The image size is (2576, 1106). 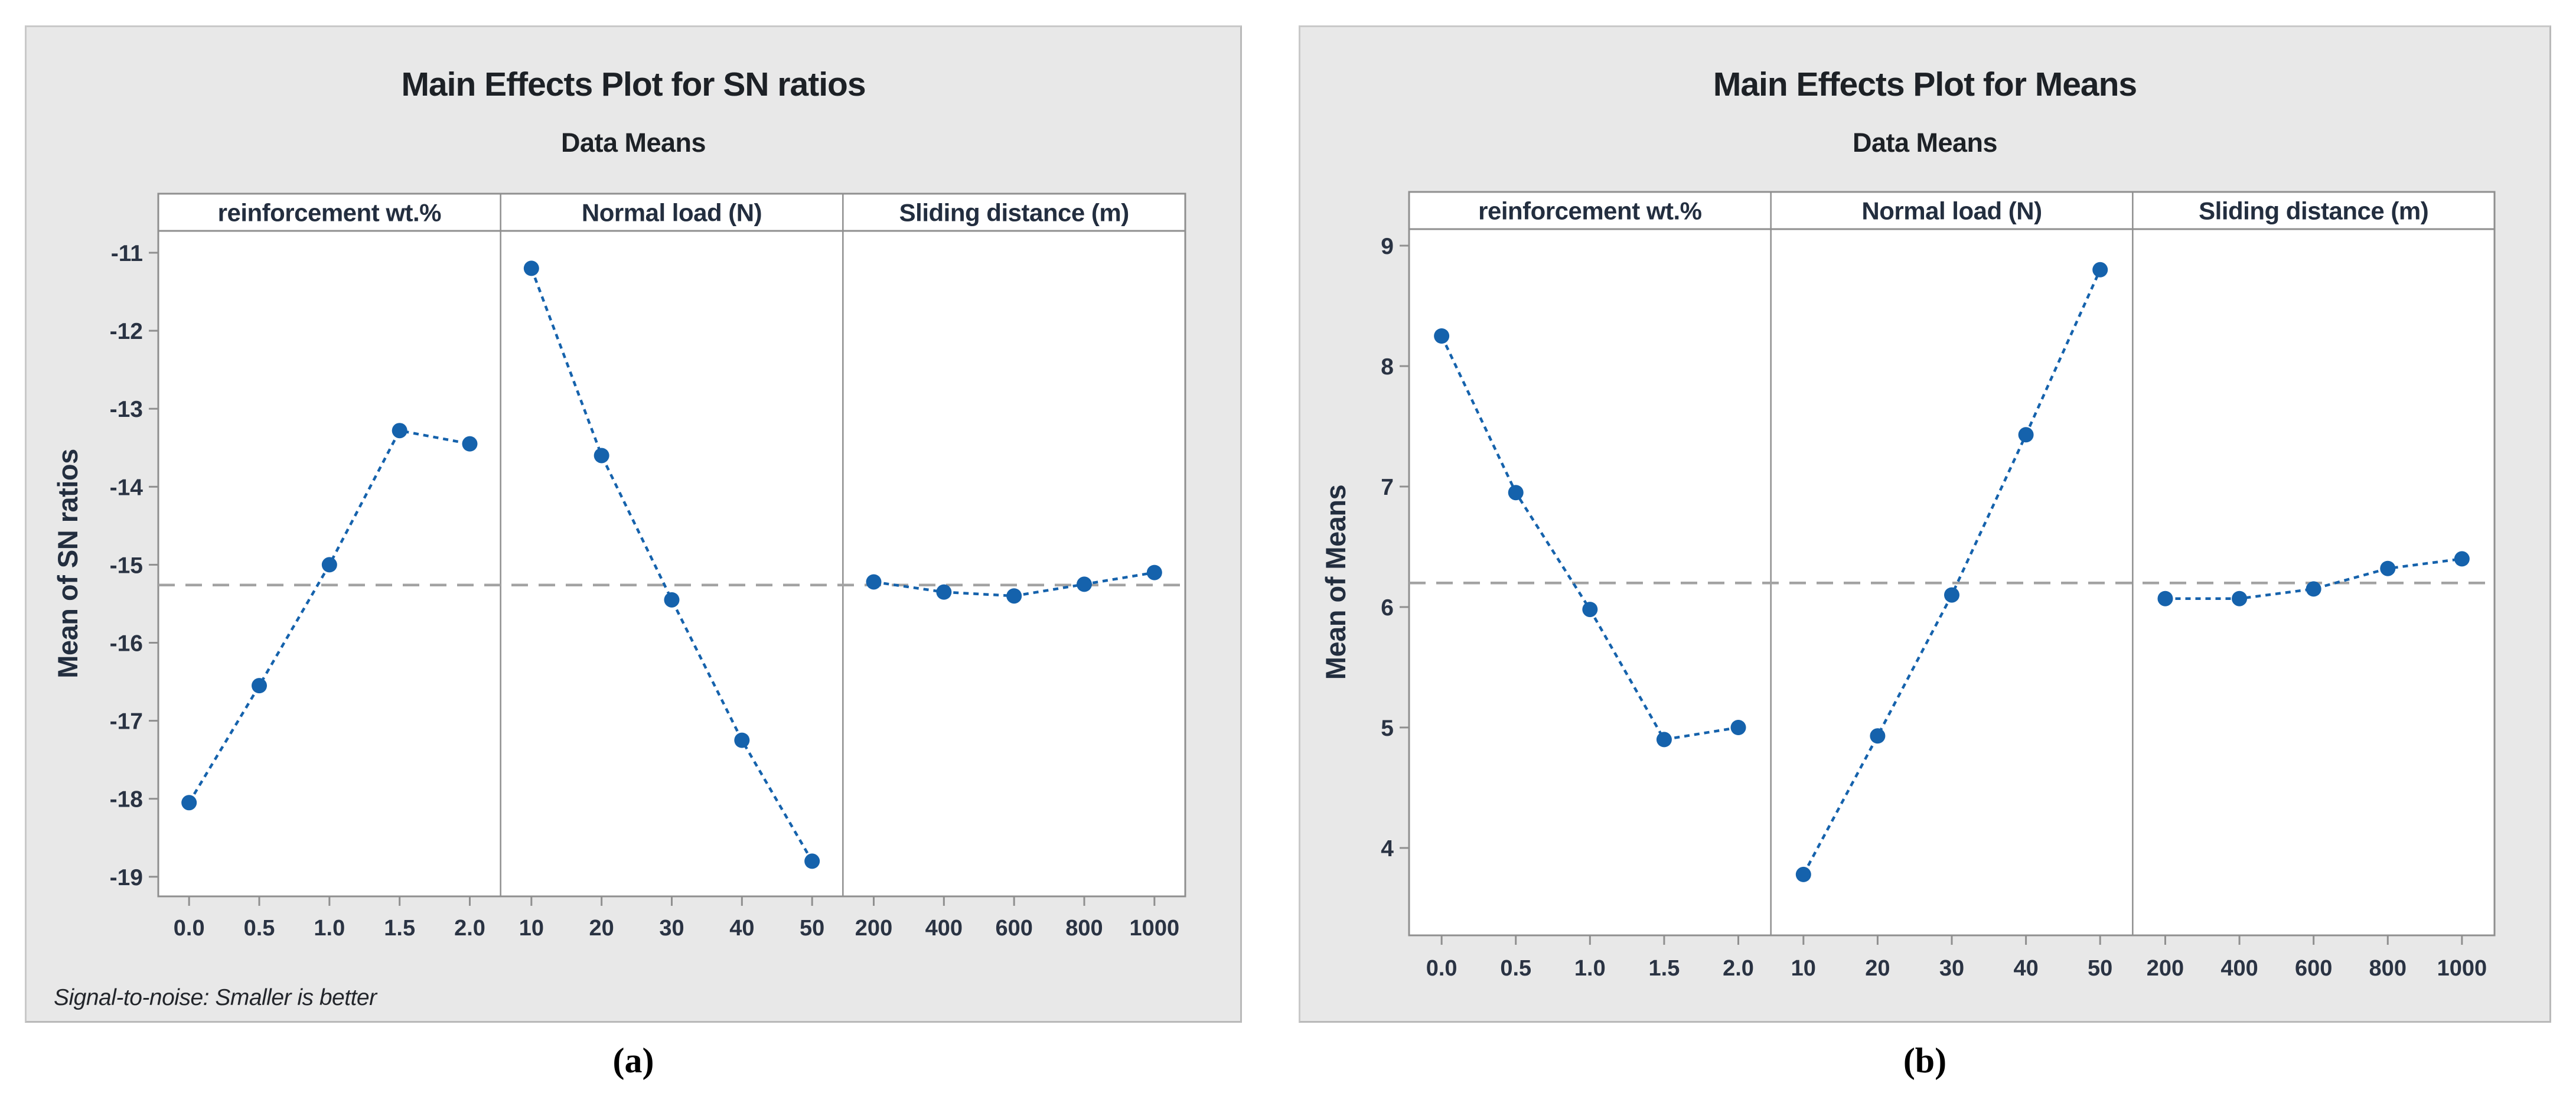 What do you see at coordinates (1387, 367) in the screenshot?
I see `y-tick-label: 8` at bounding box center [1387, 367].